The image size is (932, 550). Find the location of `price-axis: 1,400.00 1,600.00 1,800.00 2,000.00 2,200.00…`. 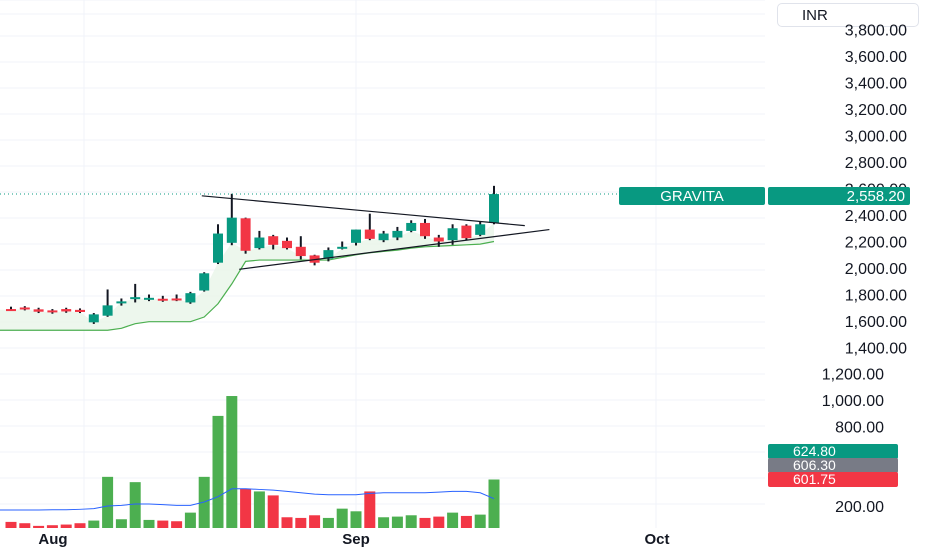

price-axis: 1,400.00 1,600.00 1,800.00 2,000.00 2,200.00… is located at coordinates (876, 190).